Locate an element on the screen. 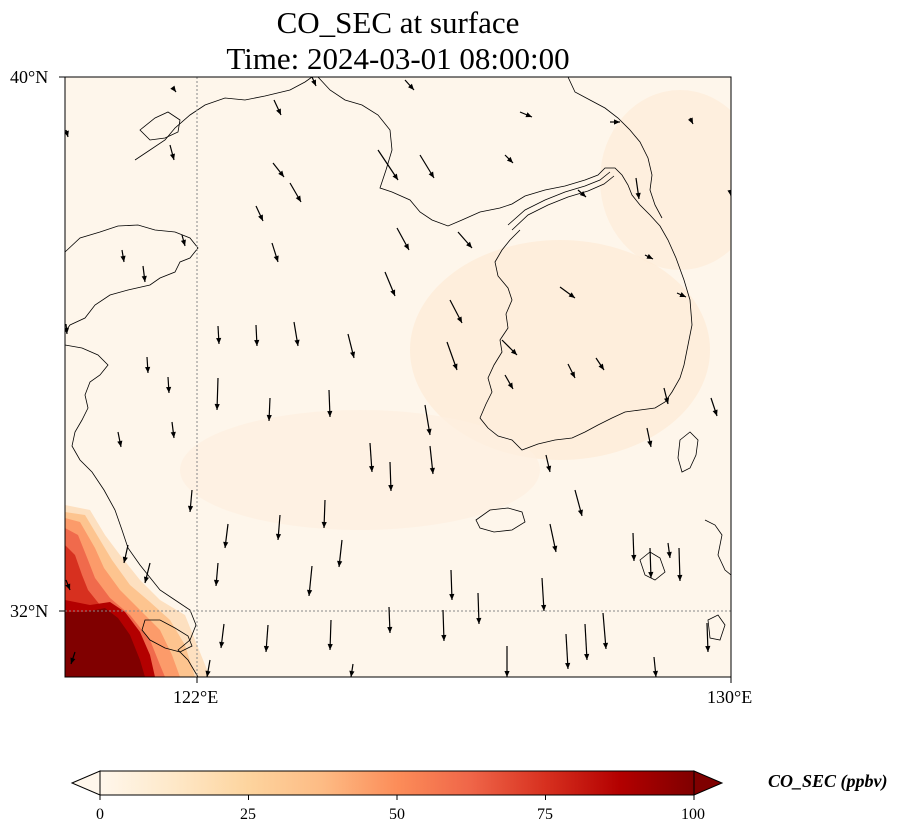 The image size is (916, 836). colorbar-tick-label-50: 50 is located at coordinates (397, 814).